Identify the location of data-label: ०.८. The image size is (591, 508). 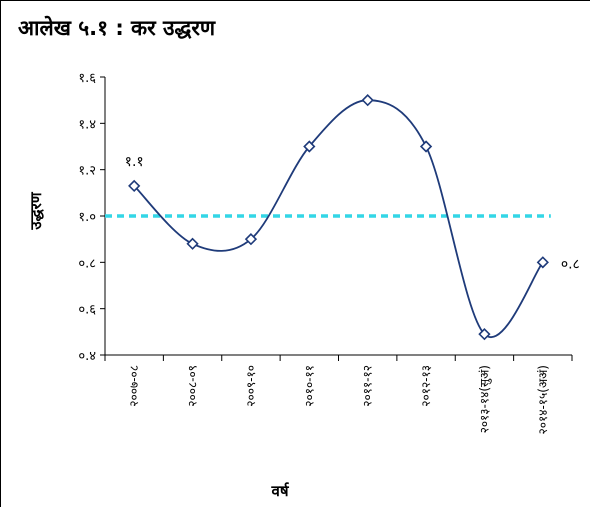
(570, 264).